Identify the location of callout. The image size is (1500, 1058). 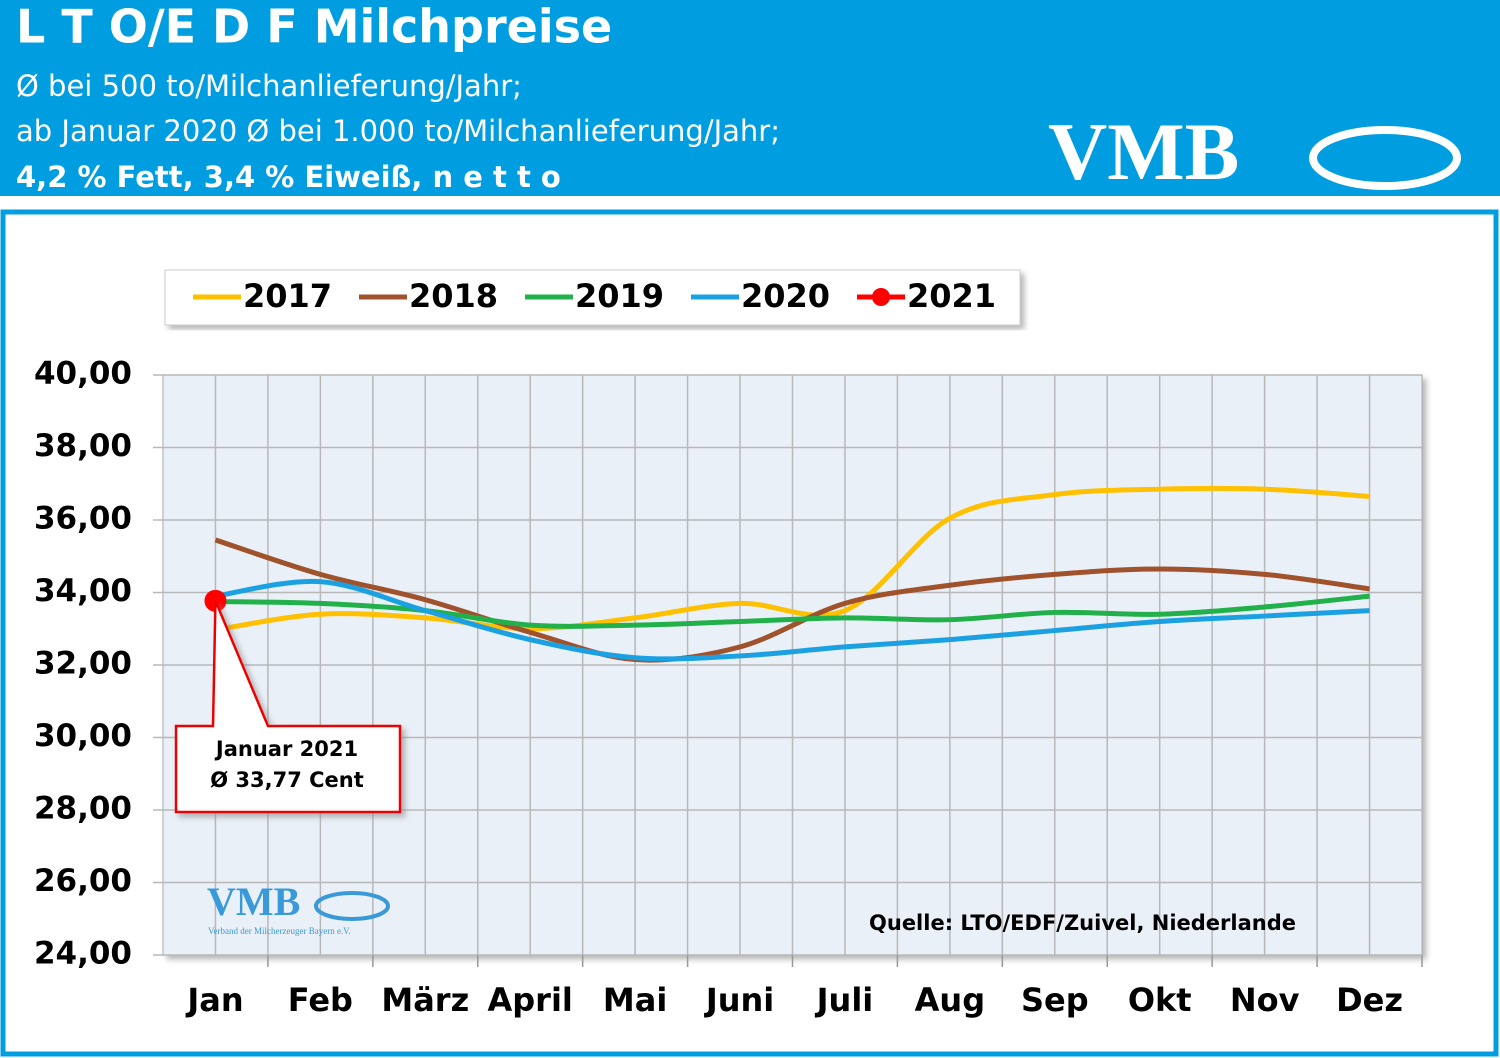
(288, 707).